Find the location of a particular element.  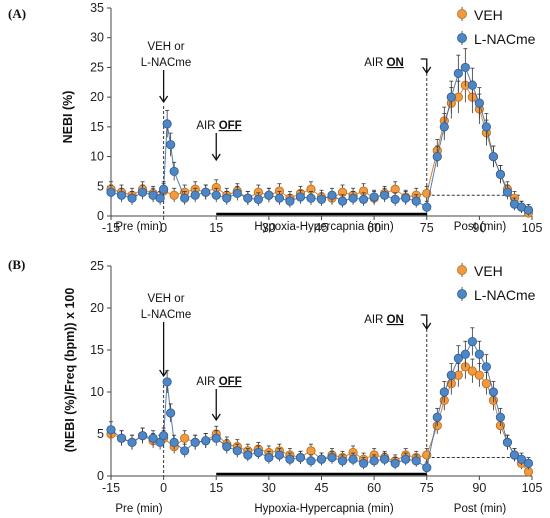

x-tick-label-b-6: 75 is located at coordinates (427, 488).